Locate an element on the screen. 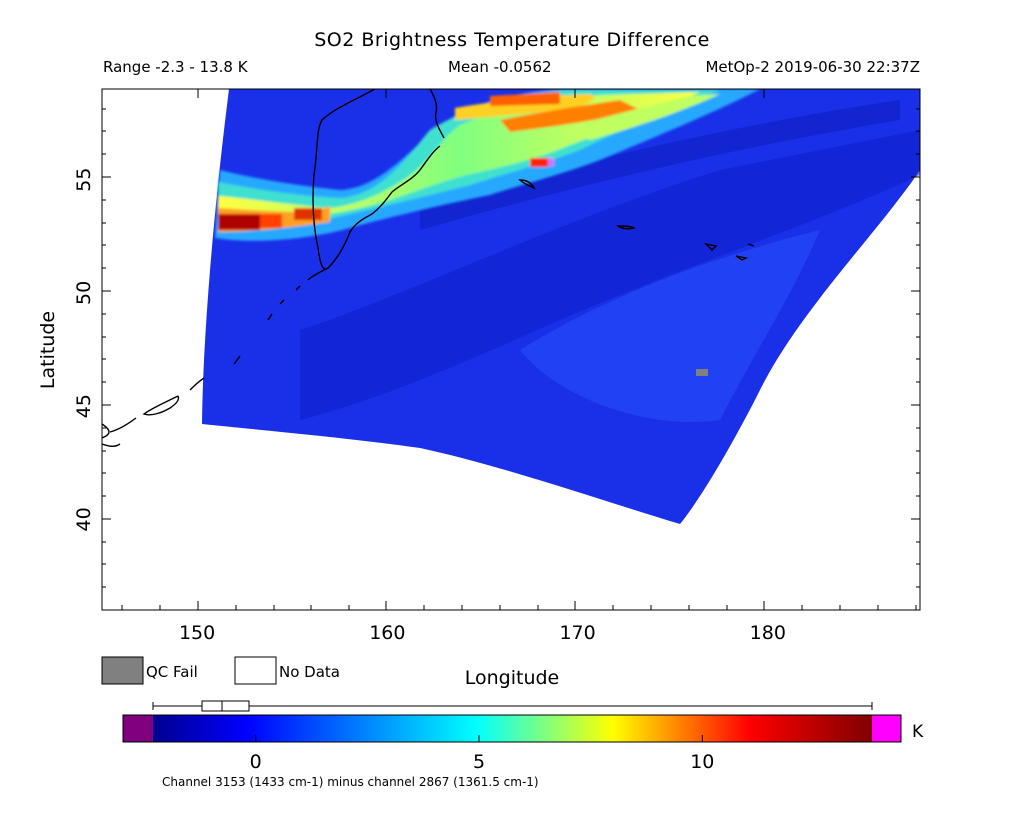 This screenshot has height=813, width=1024. qc-fail-swatch is located at coordinates (122, 670).